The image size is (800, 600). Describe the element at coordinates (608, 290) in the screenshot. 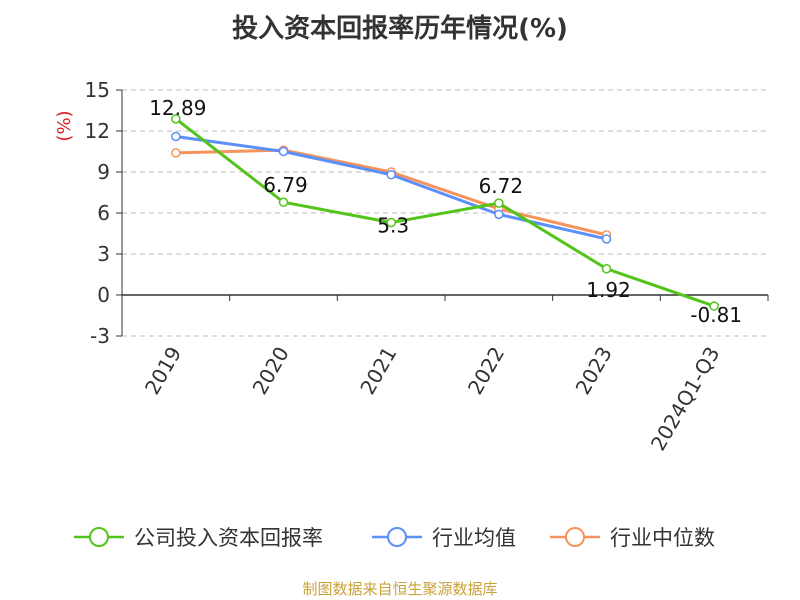

I see `data-label: 1.92` at that location.